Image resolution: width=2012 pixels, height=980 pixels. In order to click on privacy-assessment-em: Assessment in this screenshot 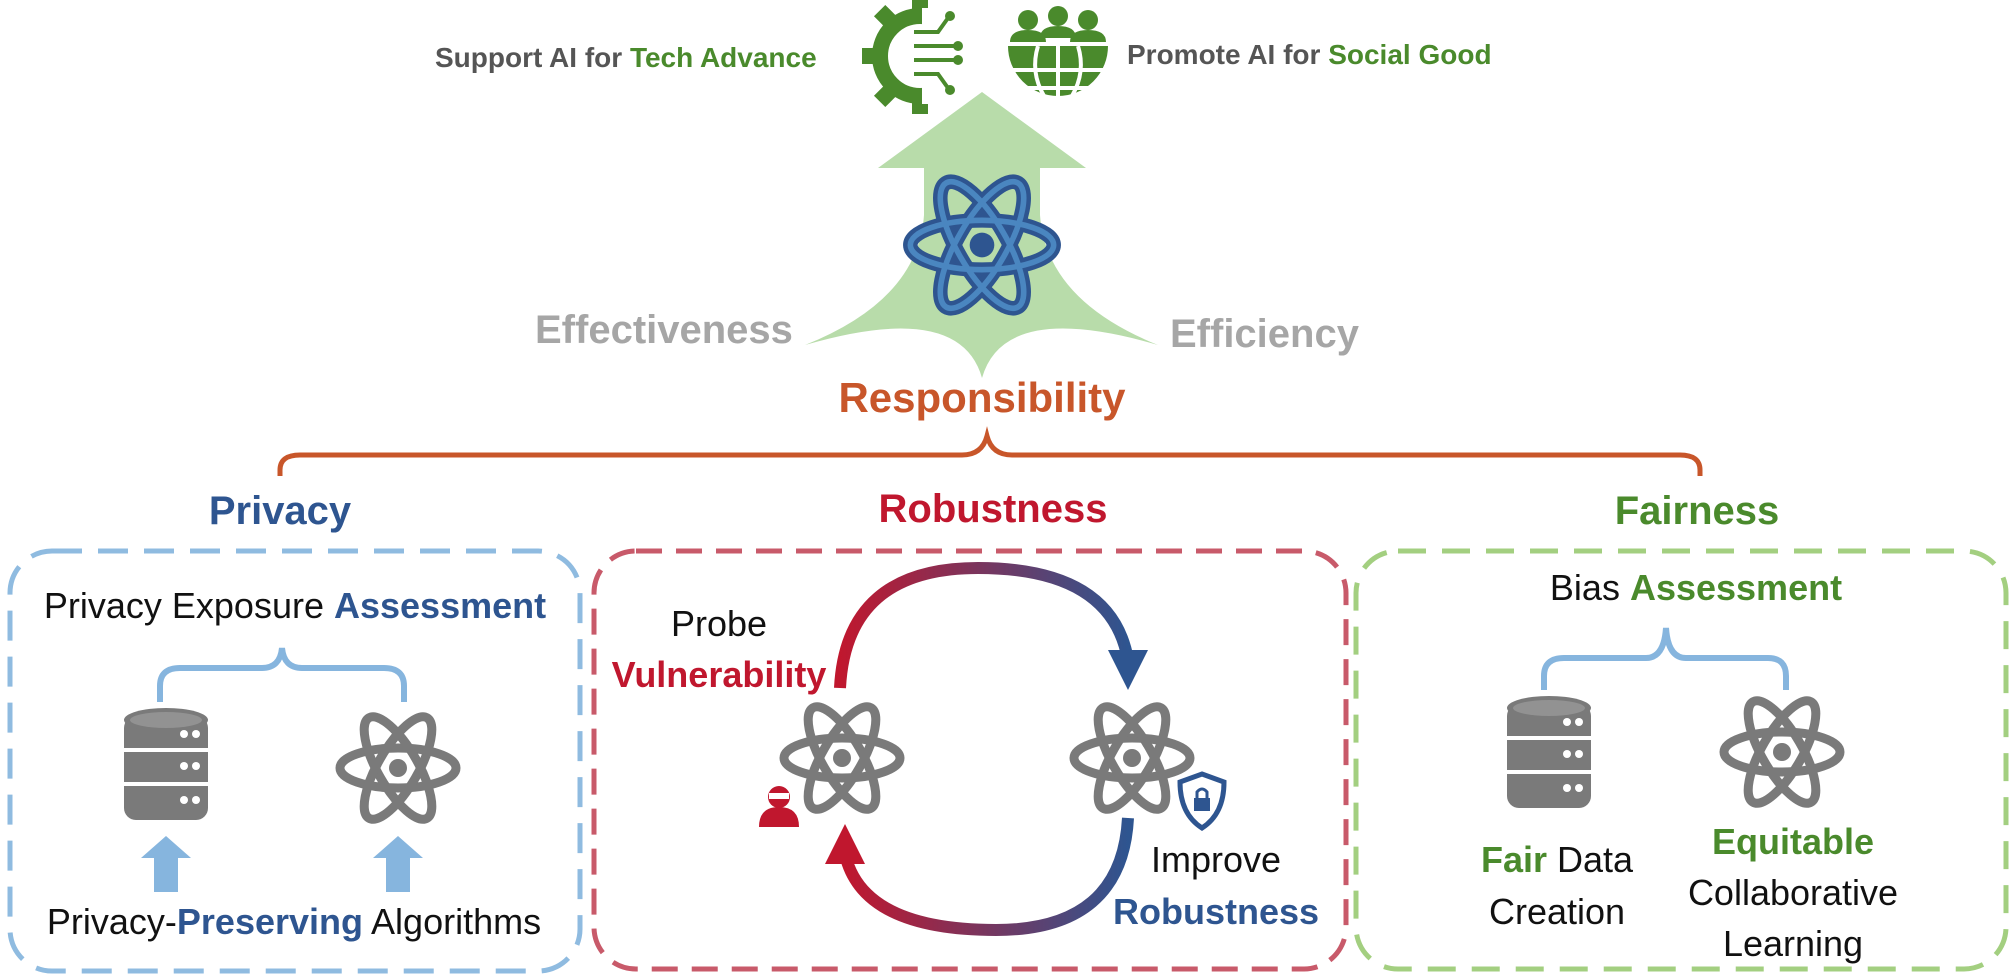, I will do `click(440, 605)`.